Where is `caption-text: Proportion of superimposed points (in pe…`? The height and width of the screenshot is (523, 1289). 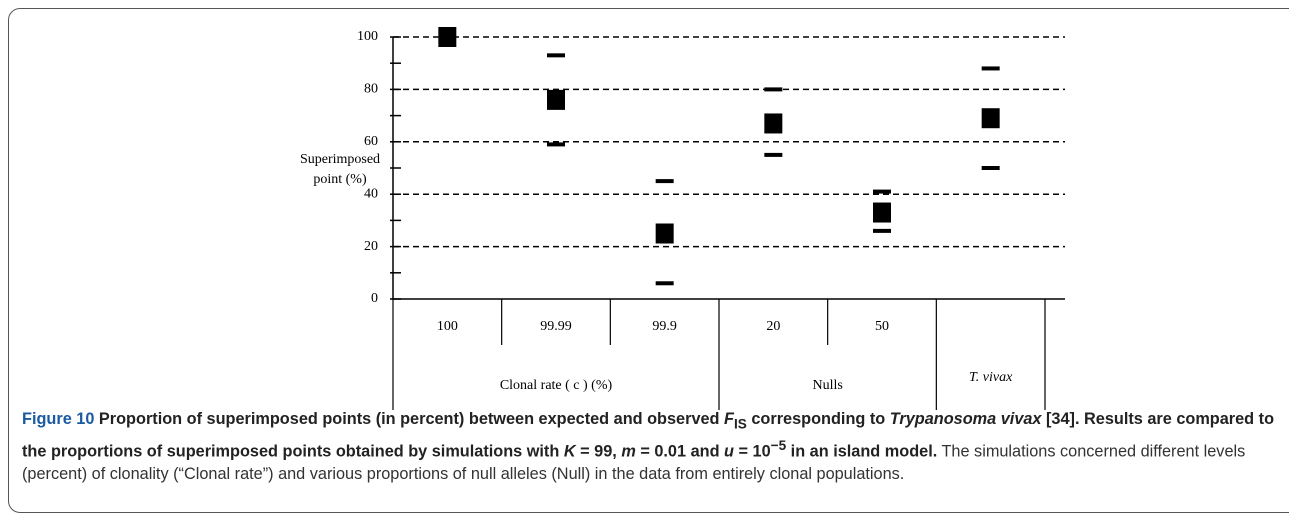 caption-text: Proportion of superimposed points (in pe… is located at coordinates (409, 419).